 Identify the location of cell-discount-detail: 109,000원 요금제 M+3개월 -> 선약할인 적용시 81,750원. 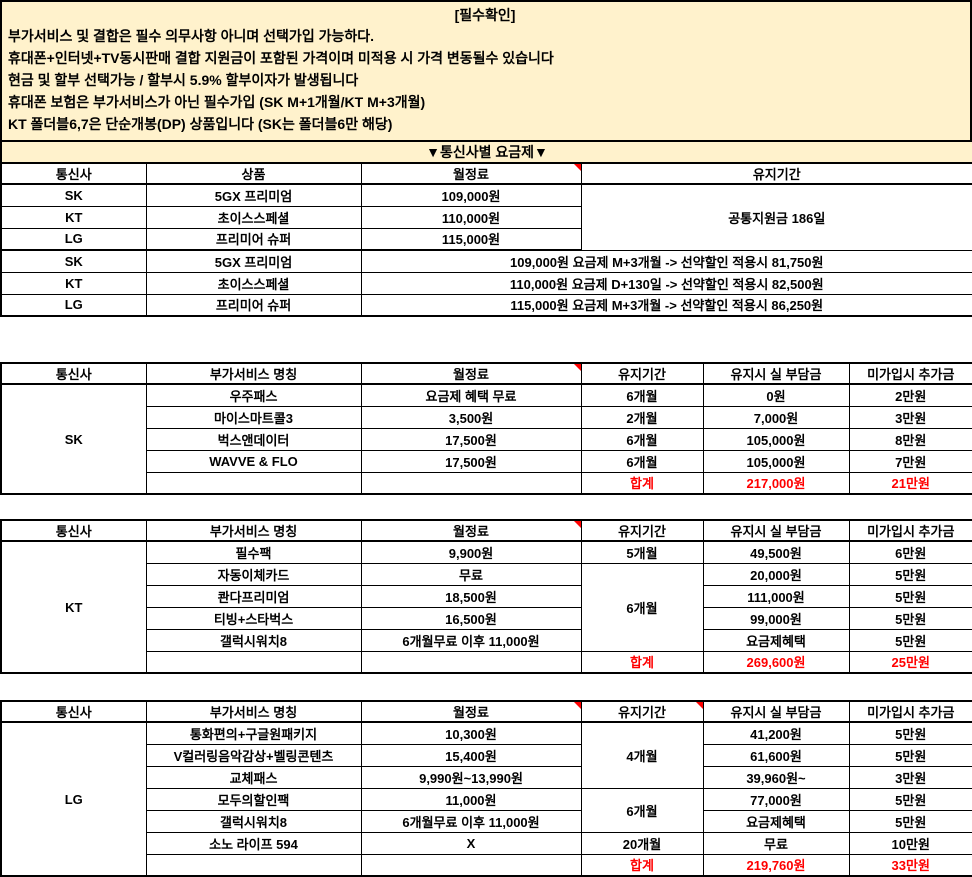
(666, 261).